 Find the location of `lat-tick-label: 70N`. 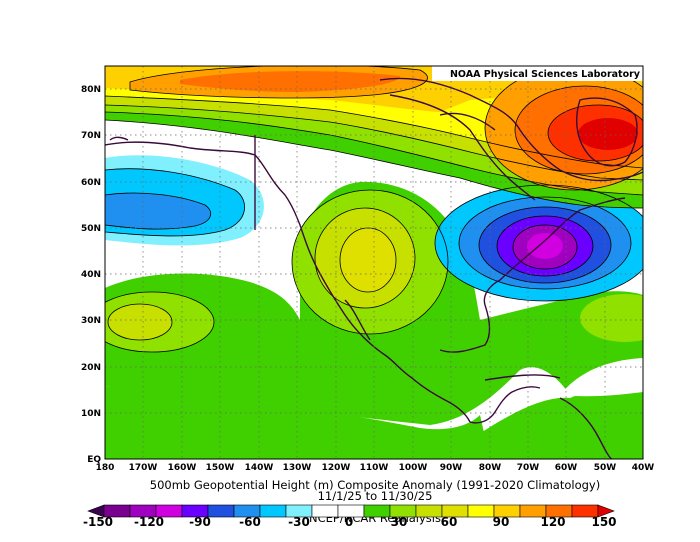

lat-tick-label: 70N is located at coordinates (91, 136).